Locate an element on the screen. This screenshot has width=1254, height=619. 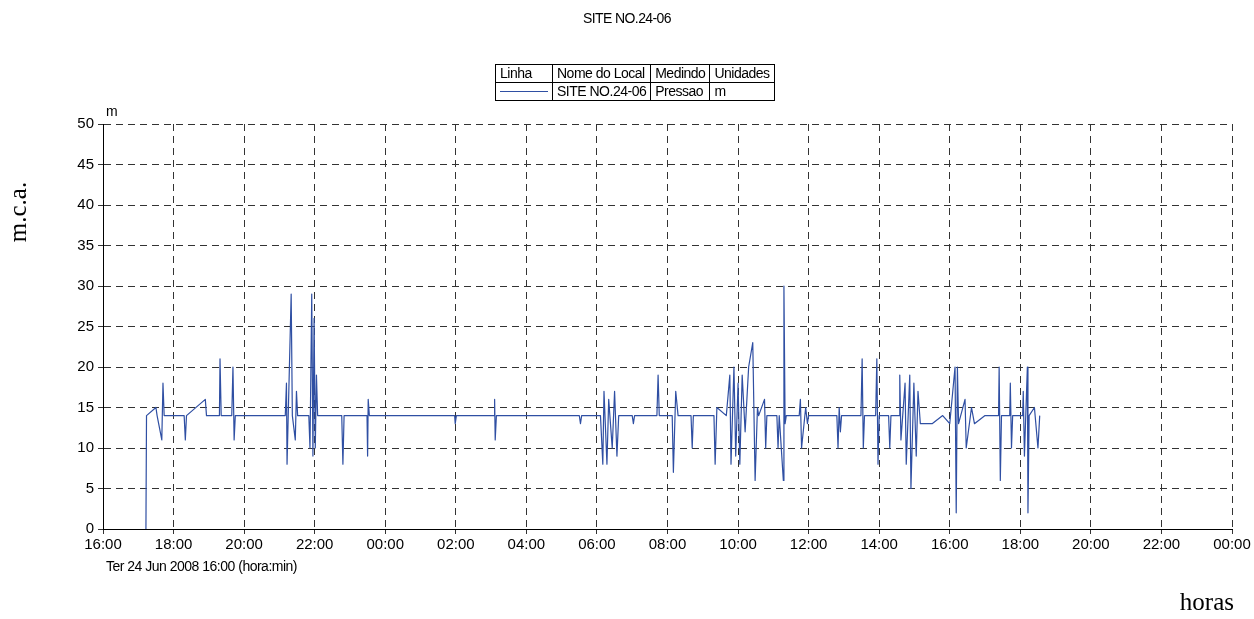
x-tick-label: 12:00 is located at coordinates (808, 544).